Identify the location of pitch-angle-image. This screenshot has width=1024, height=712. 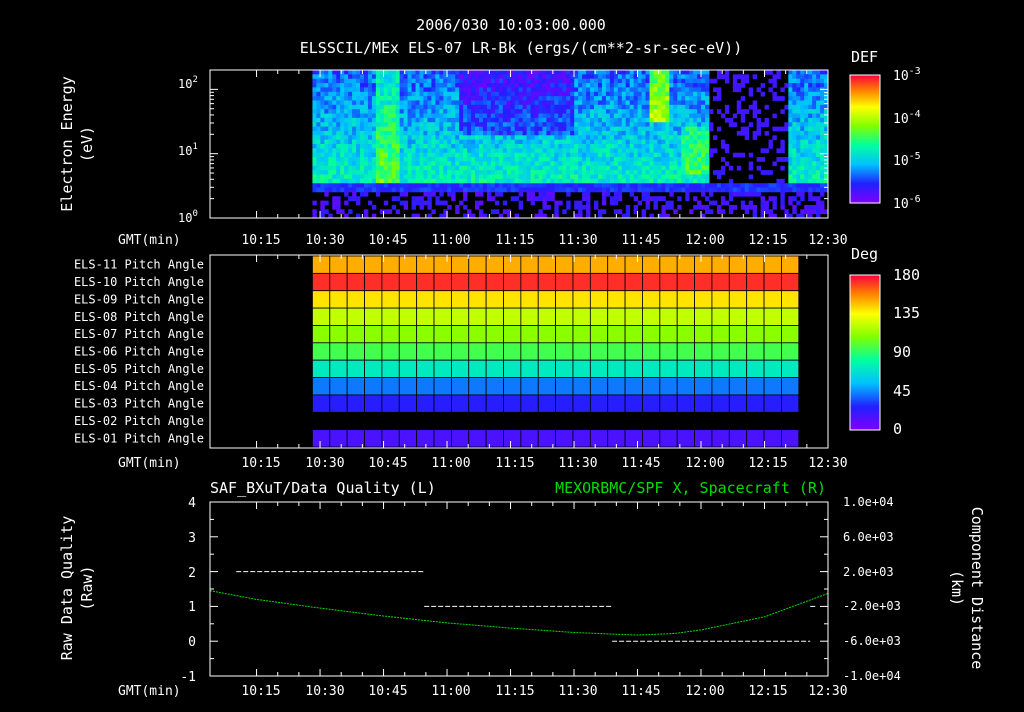
(556, 351).